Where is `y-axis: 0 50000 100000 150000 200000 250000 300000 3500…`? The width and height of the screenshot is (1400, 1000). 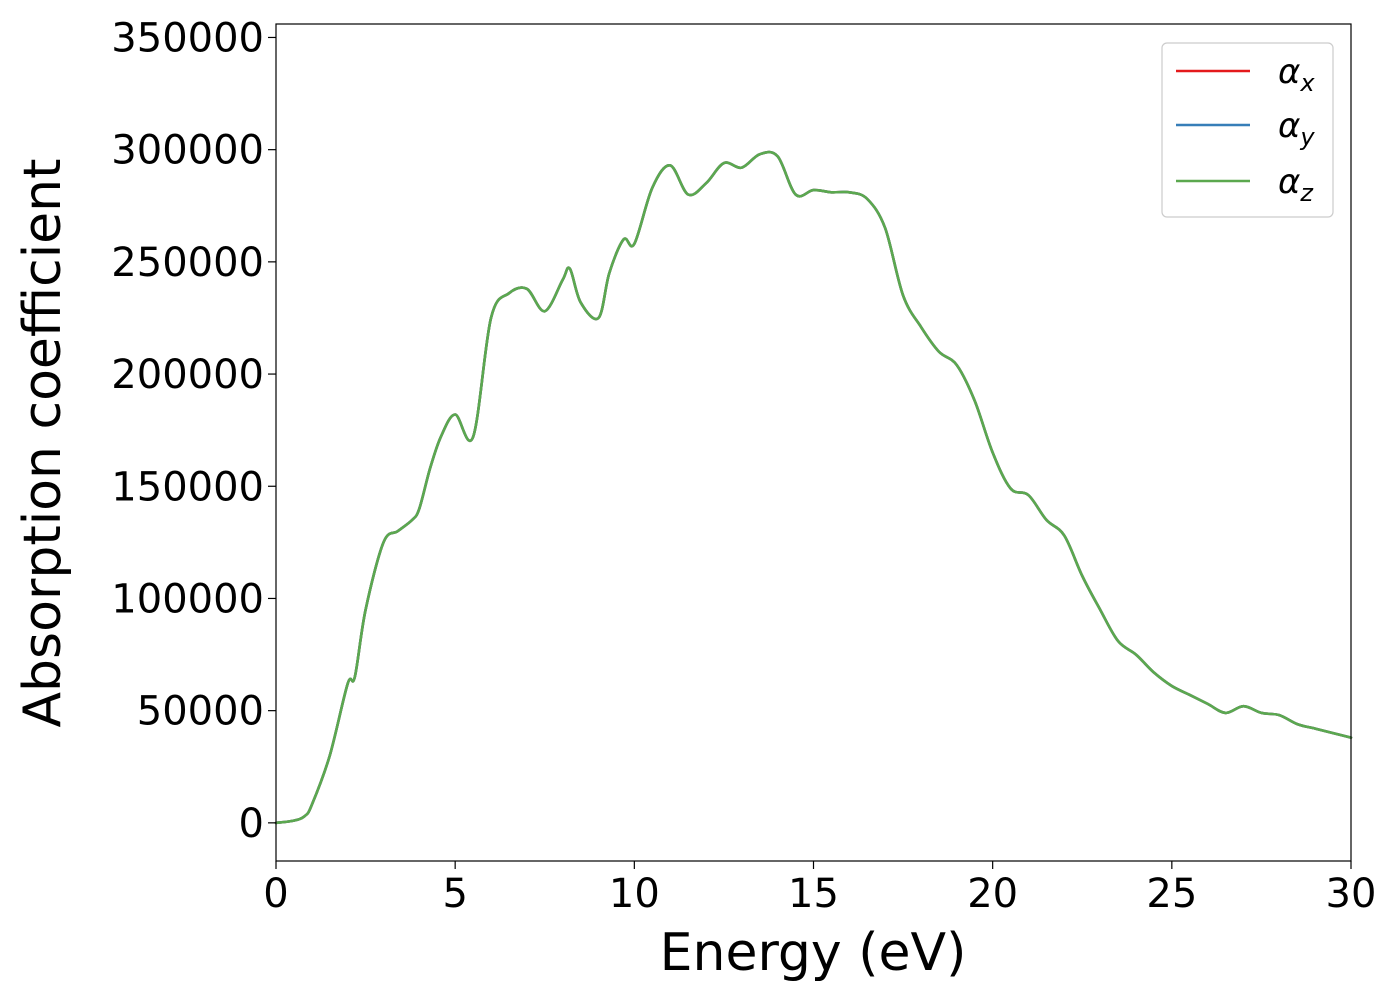 y-axis: 0 50000 100000 150000 200000 250000 300000 3500… is located at coordinates (193, 431).